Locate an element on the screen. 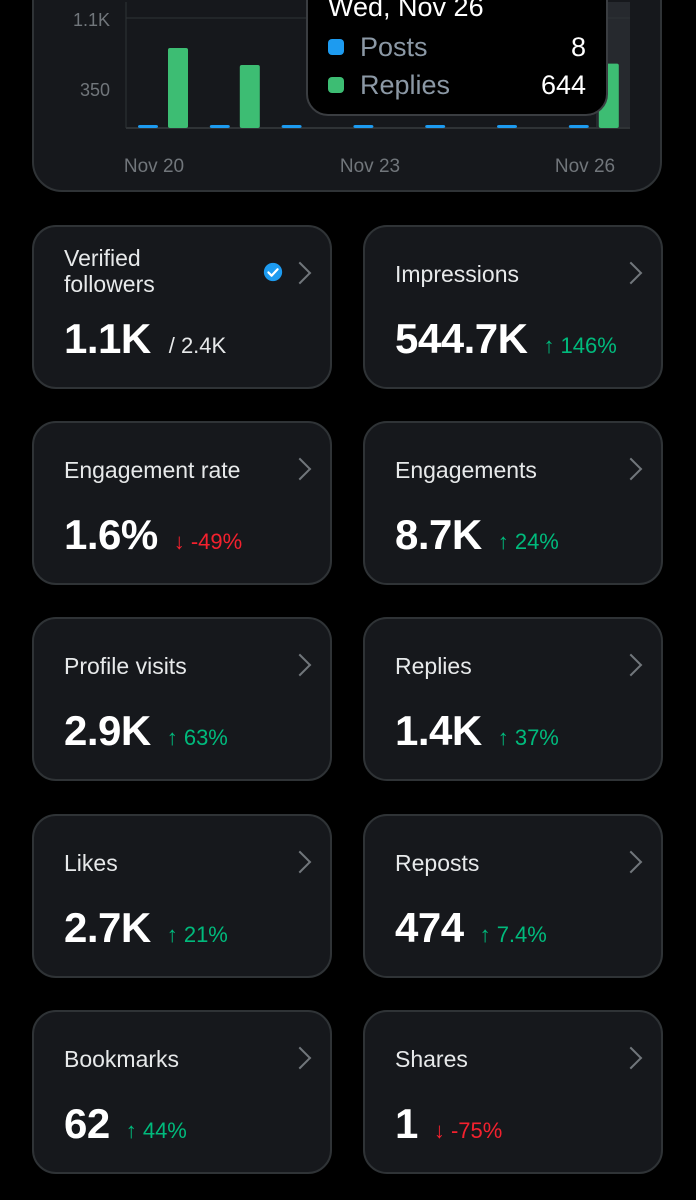 The height and width of the screenshot is (1200, 696). metric-value-row: 2.7K ↑ 21% is located at coordinates (146, 929).